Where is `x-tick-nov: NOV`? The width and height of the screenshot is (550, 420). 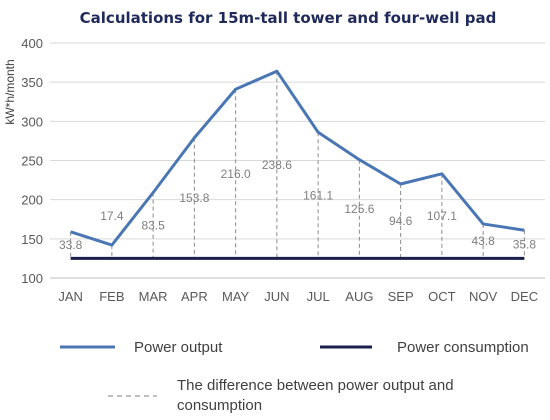 x-tick-nov: NOV is located at coordinates (483, 296).